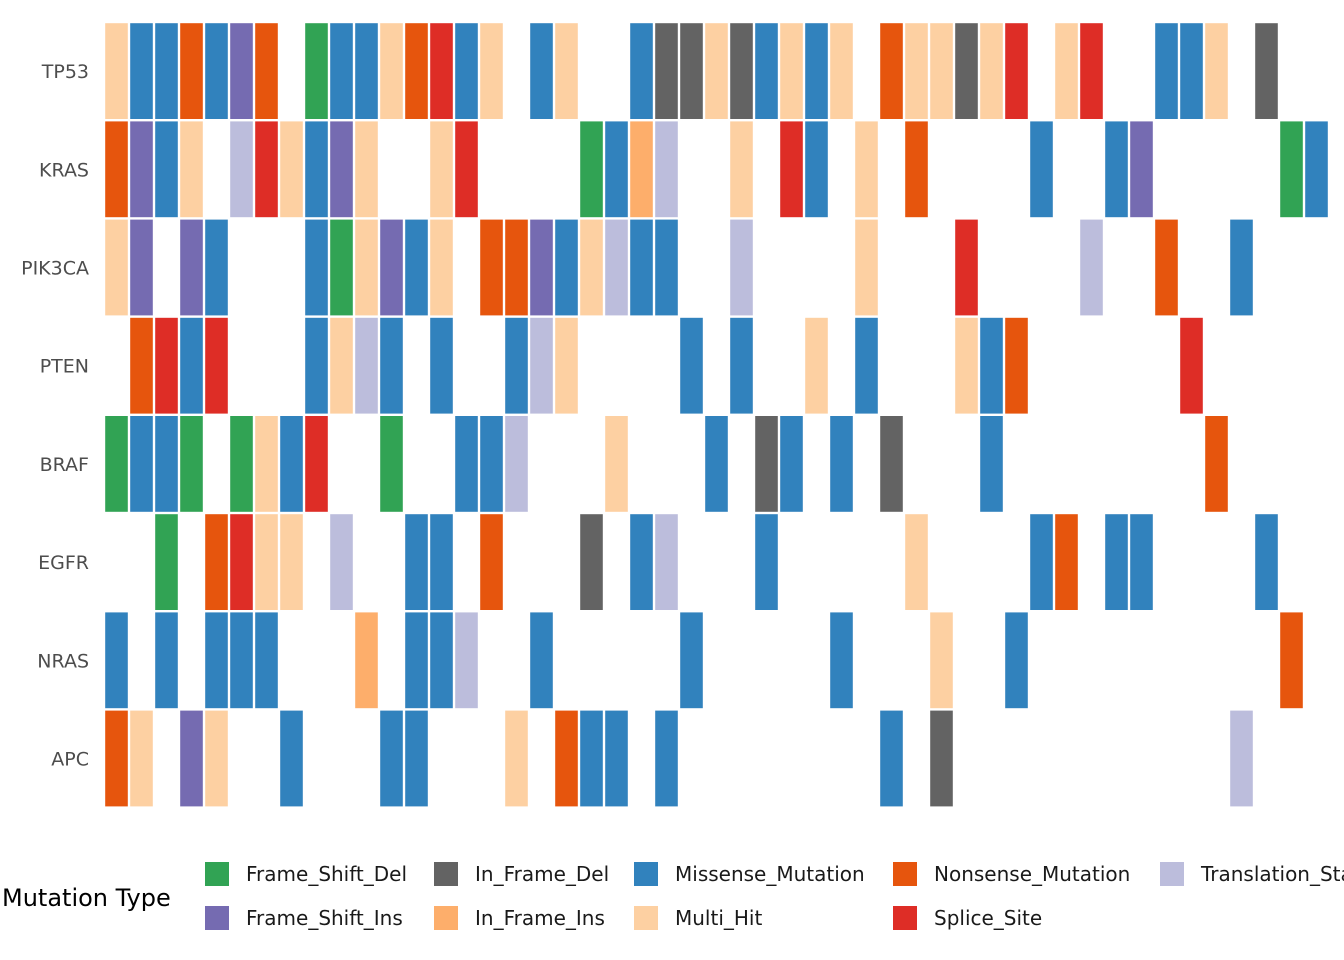 This screenshot has width=1344, height=960. Describe the element at coordinates (86, 898) in the screenshot. I see `legend-title: Mutation Type` at that location.